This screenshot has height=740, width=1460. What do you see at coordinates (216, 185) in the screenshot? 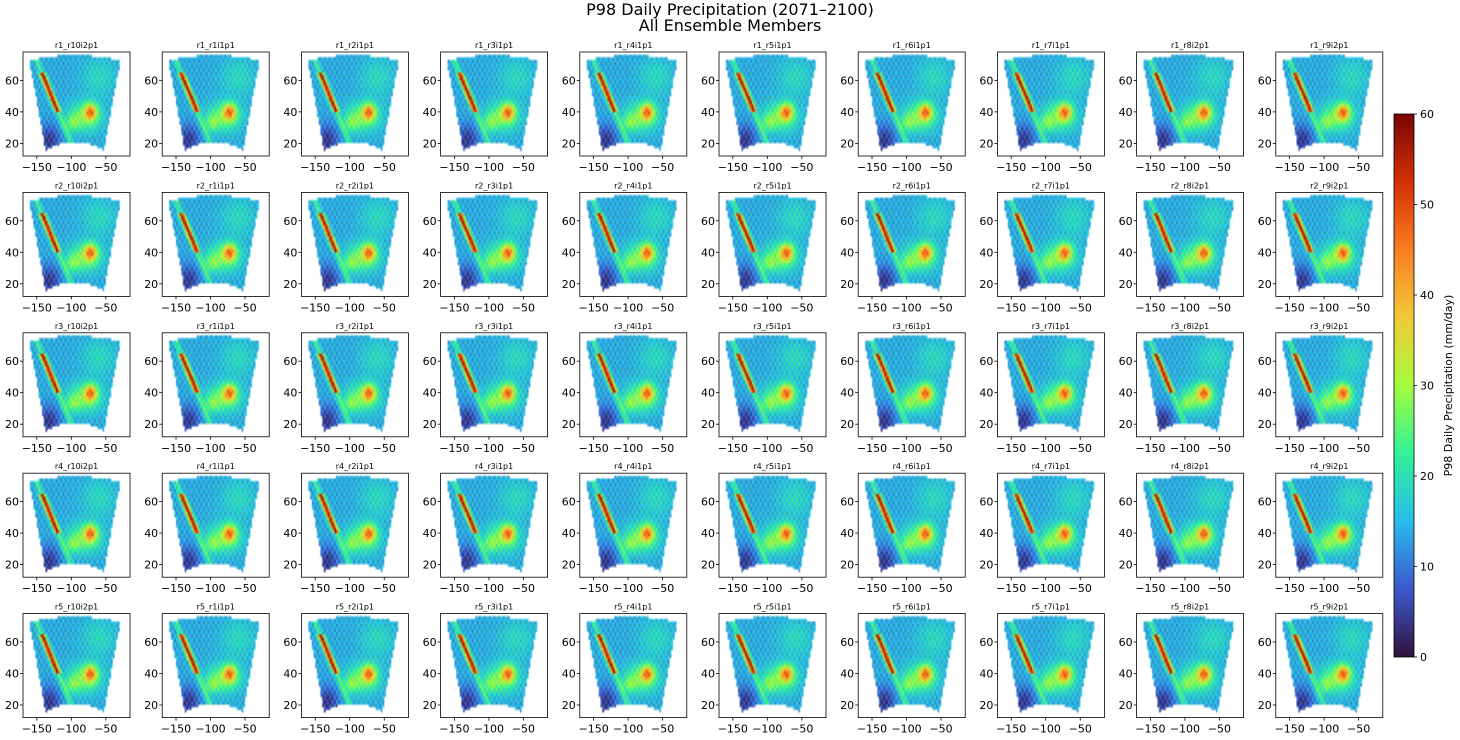
I see `panel-title: r2_r1i1p1` at bounding box center [216, 185].